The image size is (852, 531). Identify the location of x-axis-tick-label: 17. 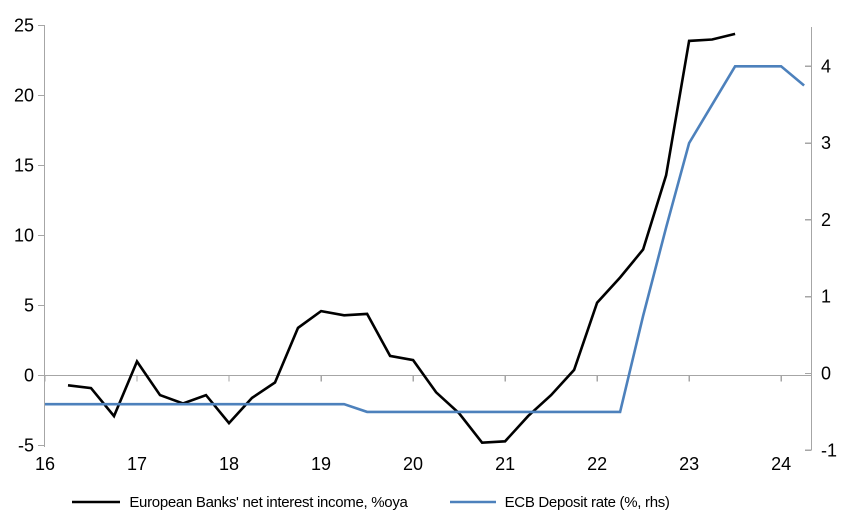
(137, 464).